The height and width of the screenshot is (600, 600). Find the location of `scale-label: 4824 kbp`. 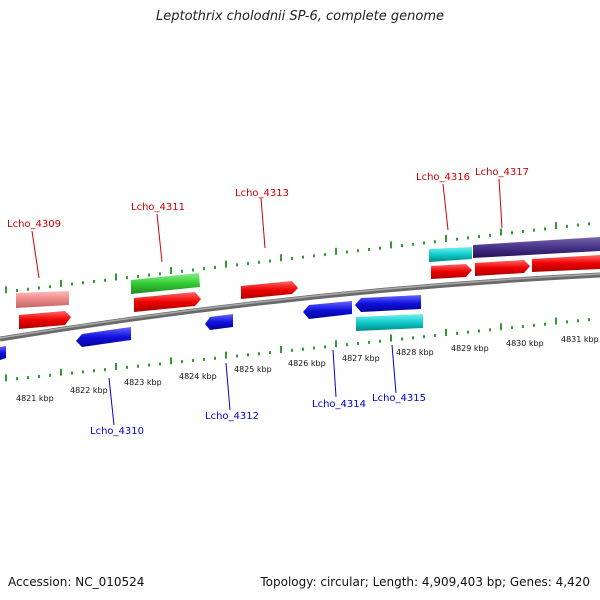

scale-label: 4824 kbp is located at coordinates (198, 376).